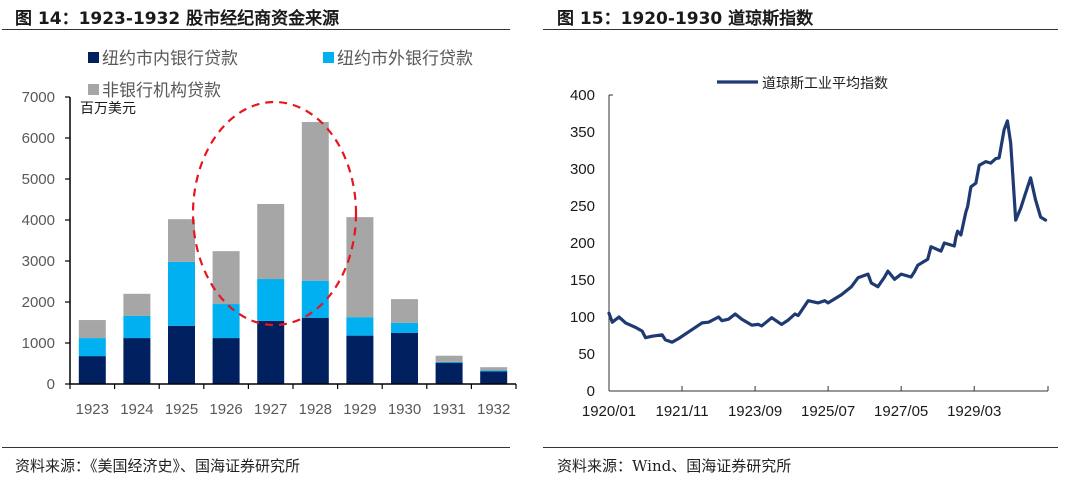 Image resolution: width=1080 pixels, height=477 pixels. What do you see at coordinates (108, 109) in the screenshot?
I see `unit-label: 百万美元` at bounding box center [108, 109].